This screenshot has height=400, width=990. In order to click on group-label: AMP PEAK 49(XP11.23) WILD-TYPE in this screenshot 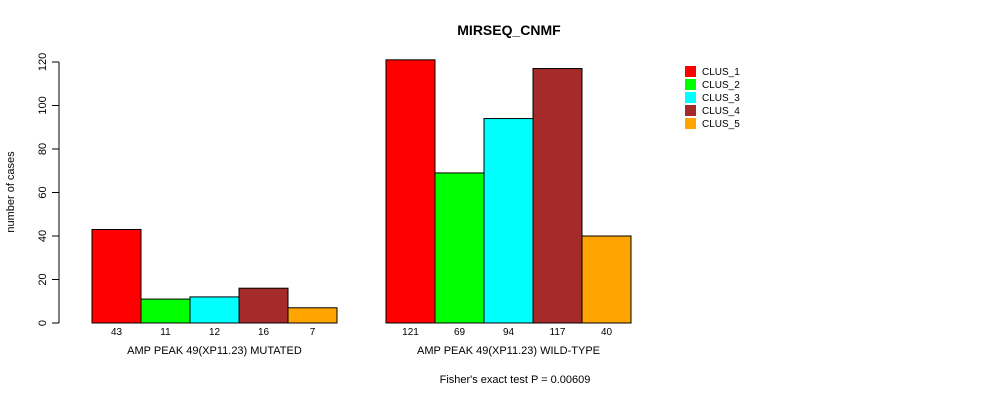, I will do `click(508, 351)`.